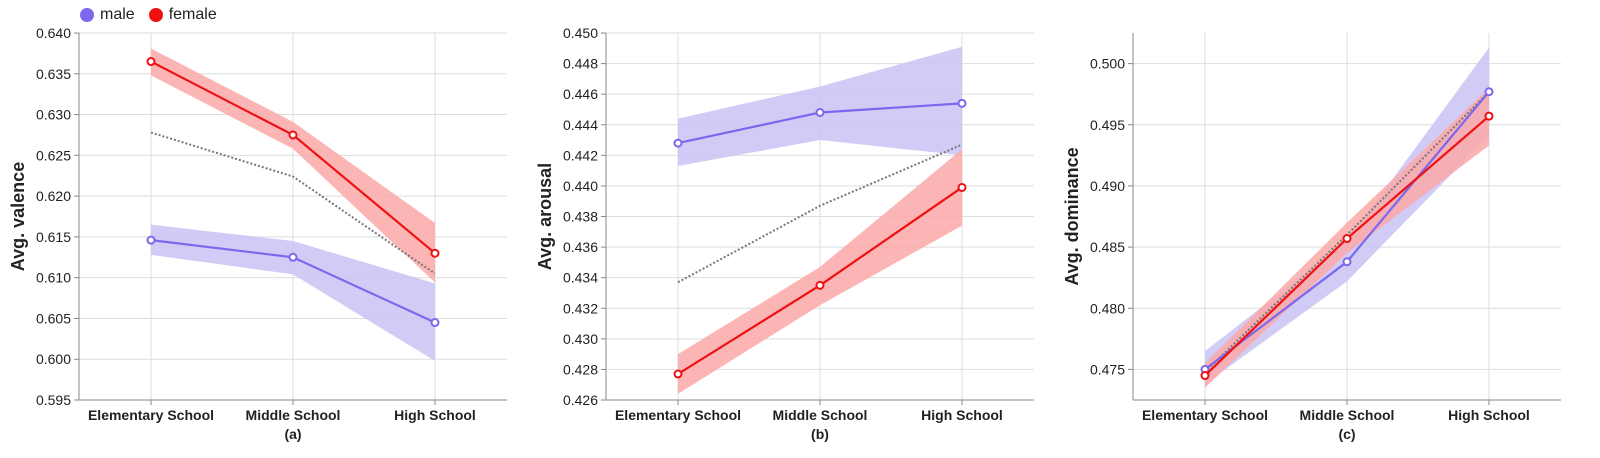 The width and height of the screenshot is (1600, 458). I want to click on y-tick-label: 0.495, so click(1107, 125).